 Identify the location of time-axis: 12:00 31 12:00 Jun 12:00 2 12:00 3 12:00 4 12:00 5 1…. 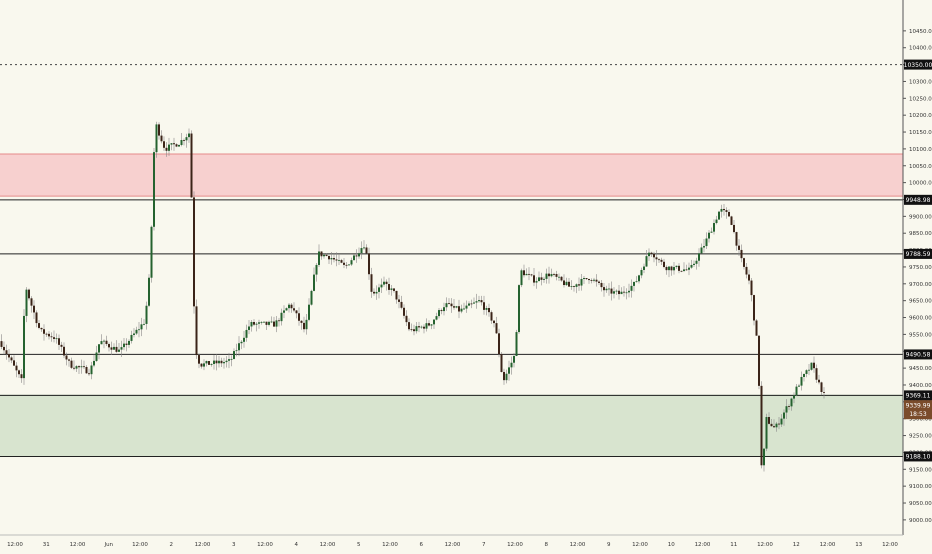
(452, 545).